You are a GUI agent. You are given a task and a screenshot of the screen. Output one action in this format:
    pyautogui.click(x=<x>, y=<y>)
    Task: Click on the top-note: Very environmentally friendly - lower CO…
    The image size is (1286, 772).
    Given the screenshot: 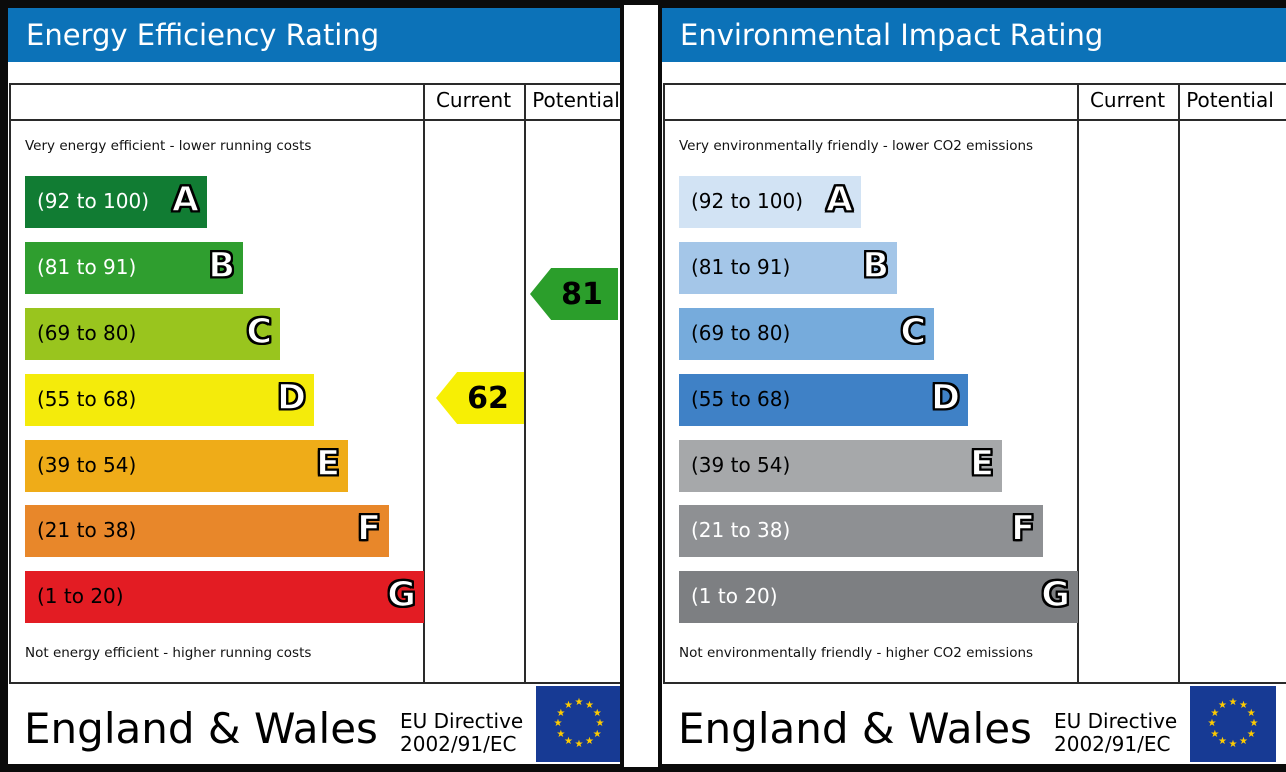 What is the action you would take?
    pyautogui.click(x=856, y=146)
    